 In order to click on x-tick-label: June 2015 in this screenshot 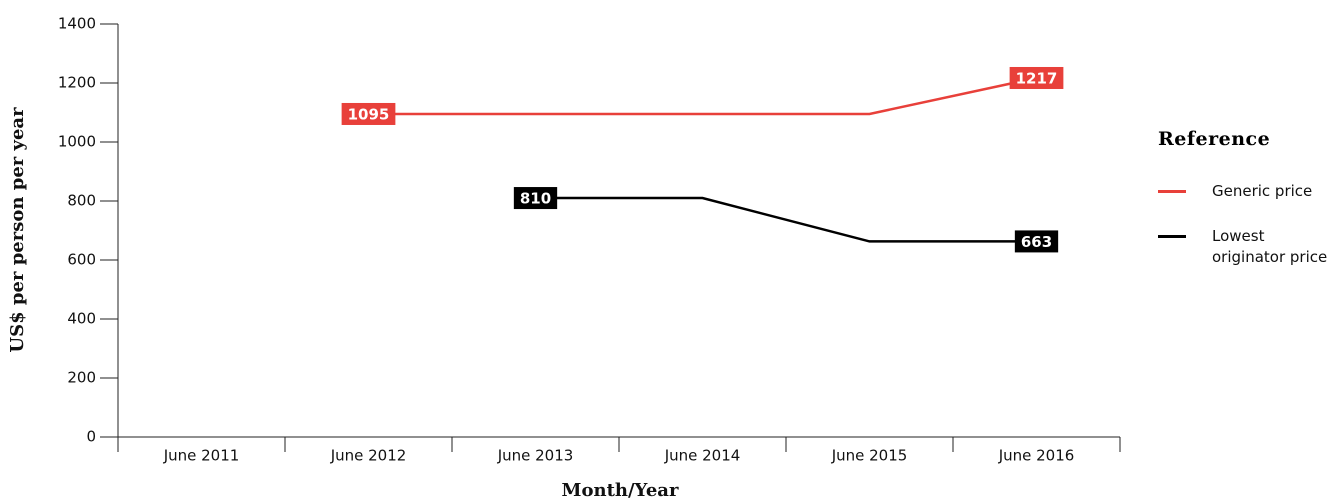, I will do `click(869, 456)`.